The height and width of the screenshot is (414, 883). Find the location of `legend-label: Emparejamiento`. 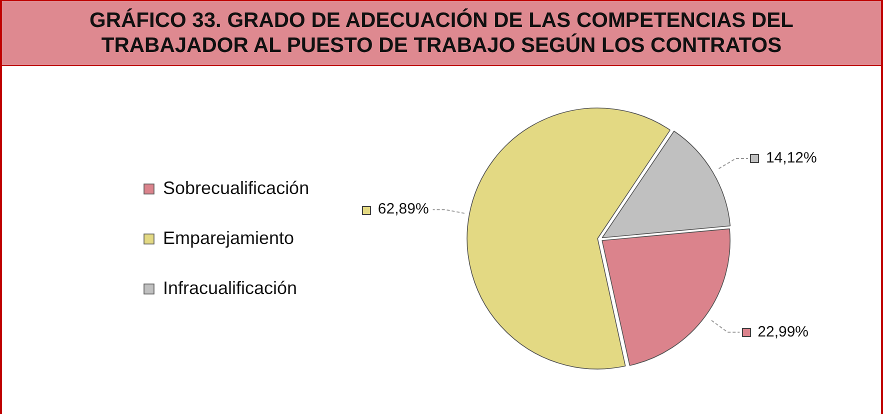

legend-label: Emparejamiento is located at coordinates (228, 238).